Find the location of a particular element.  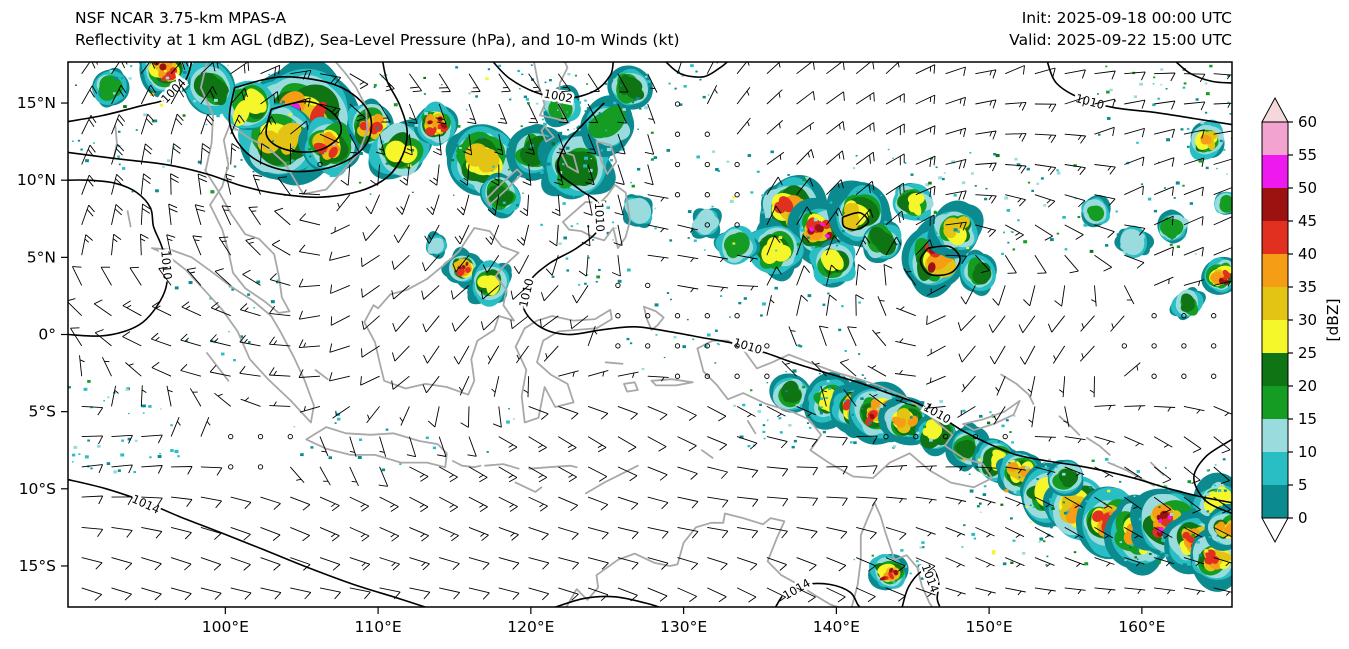

colorbar-tick-label: 5 is located at coordinates (1303, 485).